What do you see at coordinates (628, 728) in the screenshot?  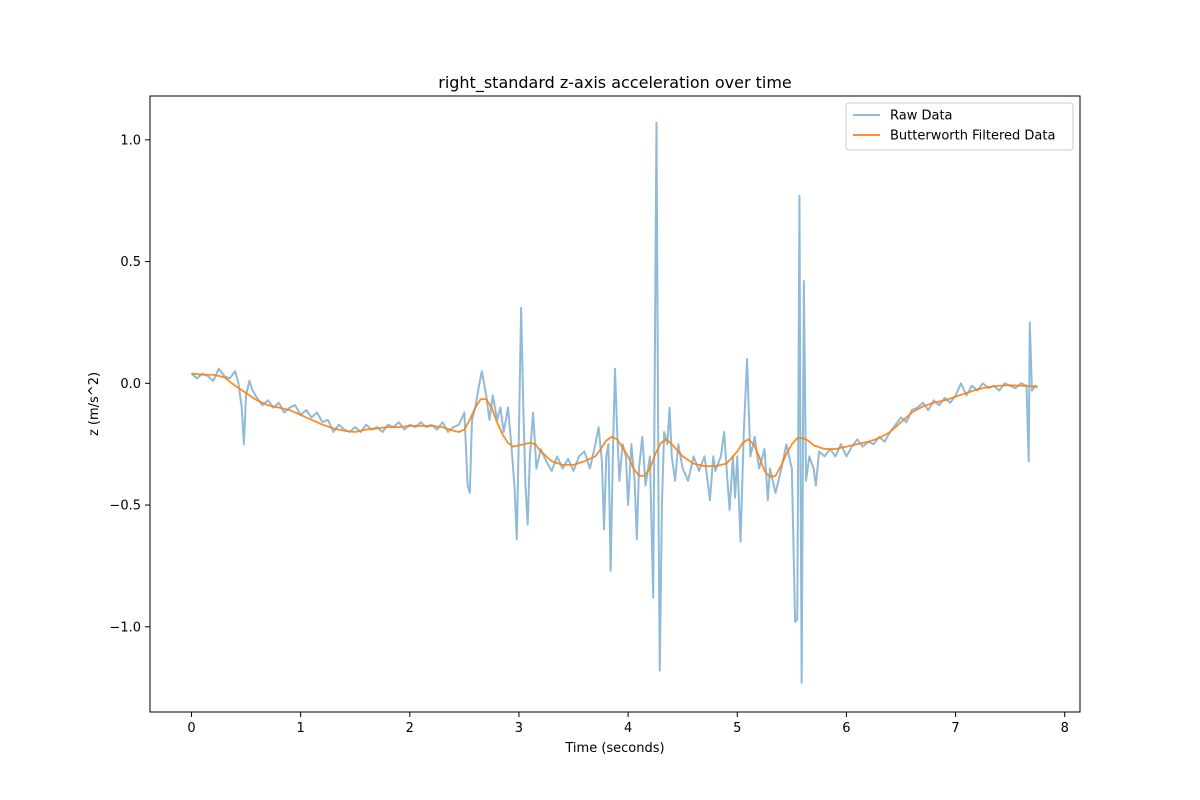 I see `x-tick-label: 4` at bounding box center [628, 728].